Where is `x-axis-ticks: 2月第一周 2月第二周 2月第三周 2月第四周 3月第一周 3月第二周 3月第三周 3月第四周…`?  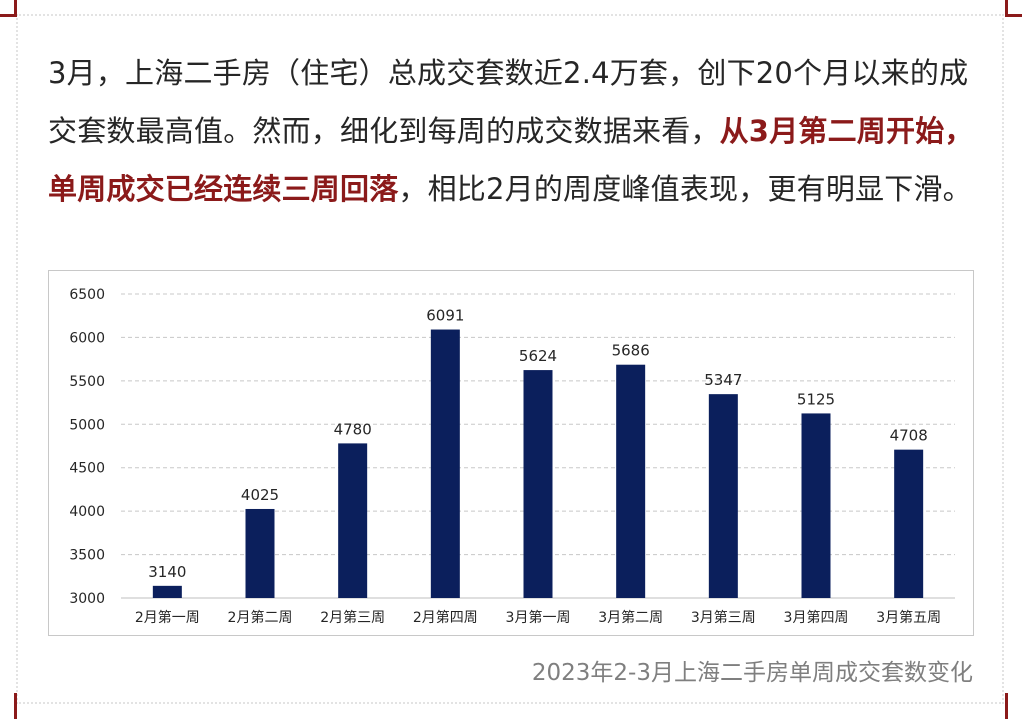 x-axis-ticks: 2月第一周 2月第二周 2月第三周 2月第四周 3月第一周 3月第二周 3月第三周 3月第四周… is located at coordinates (538, 617).